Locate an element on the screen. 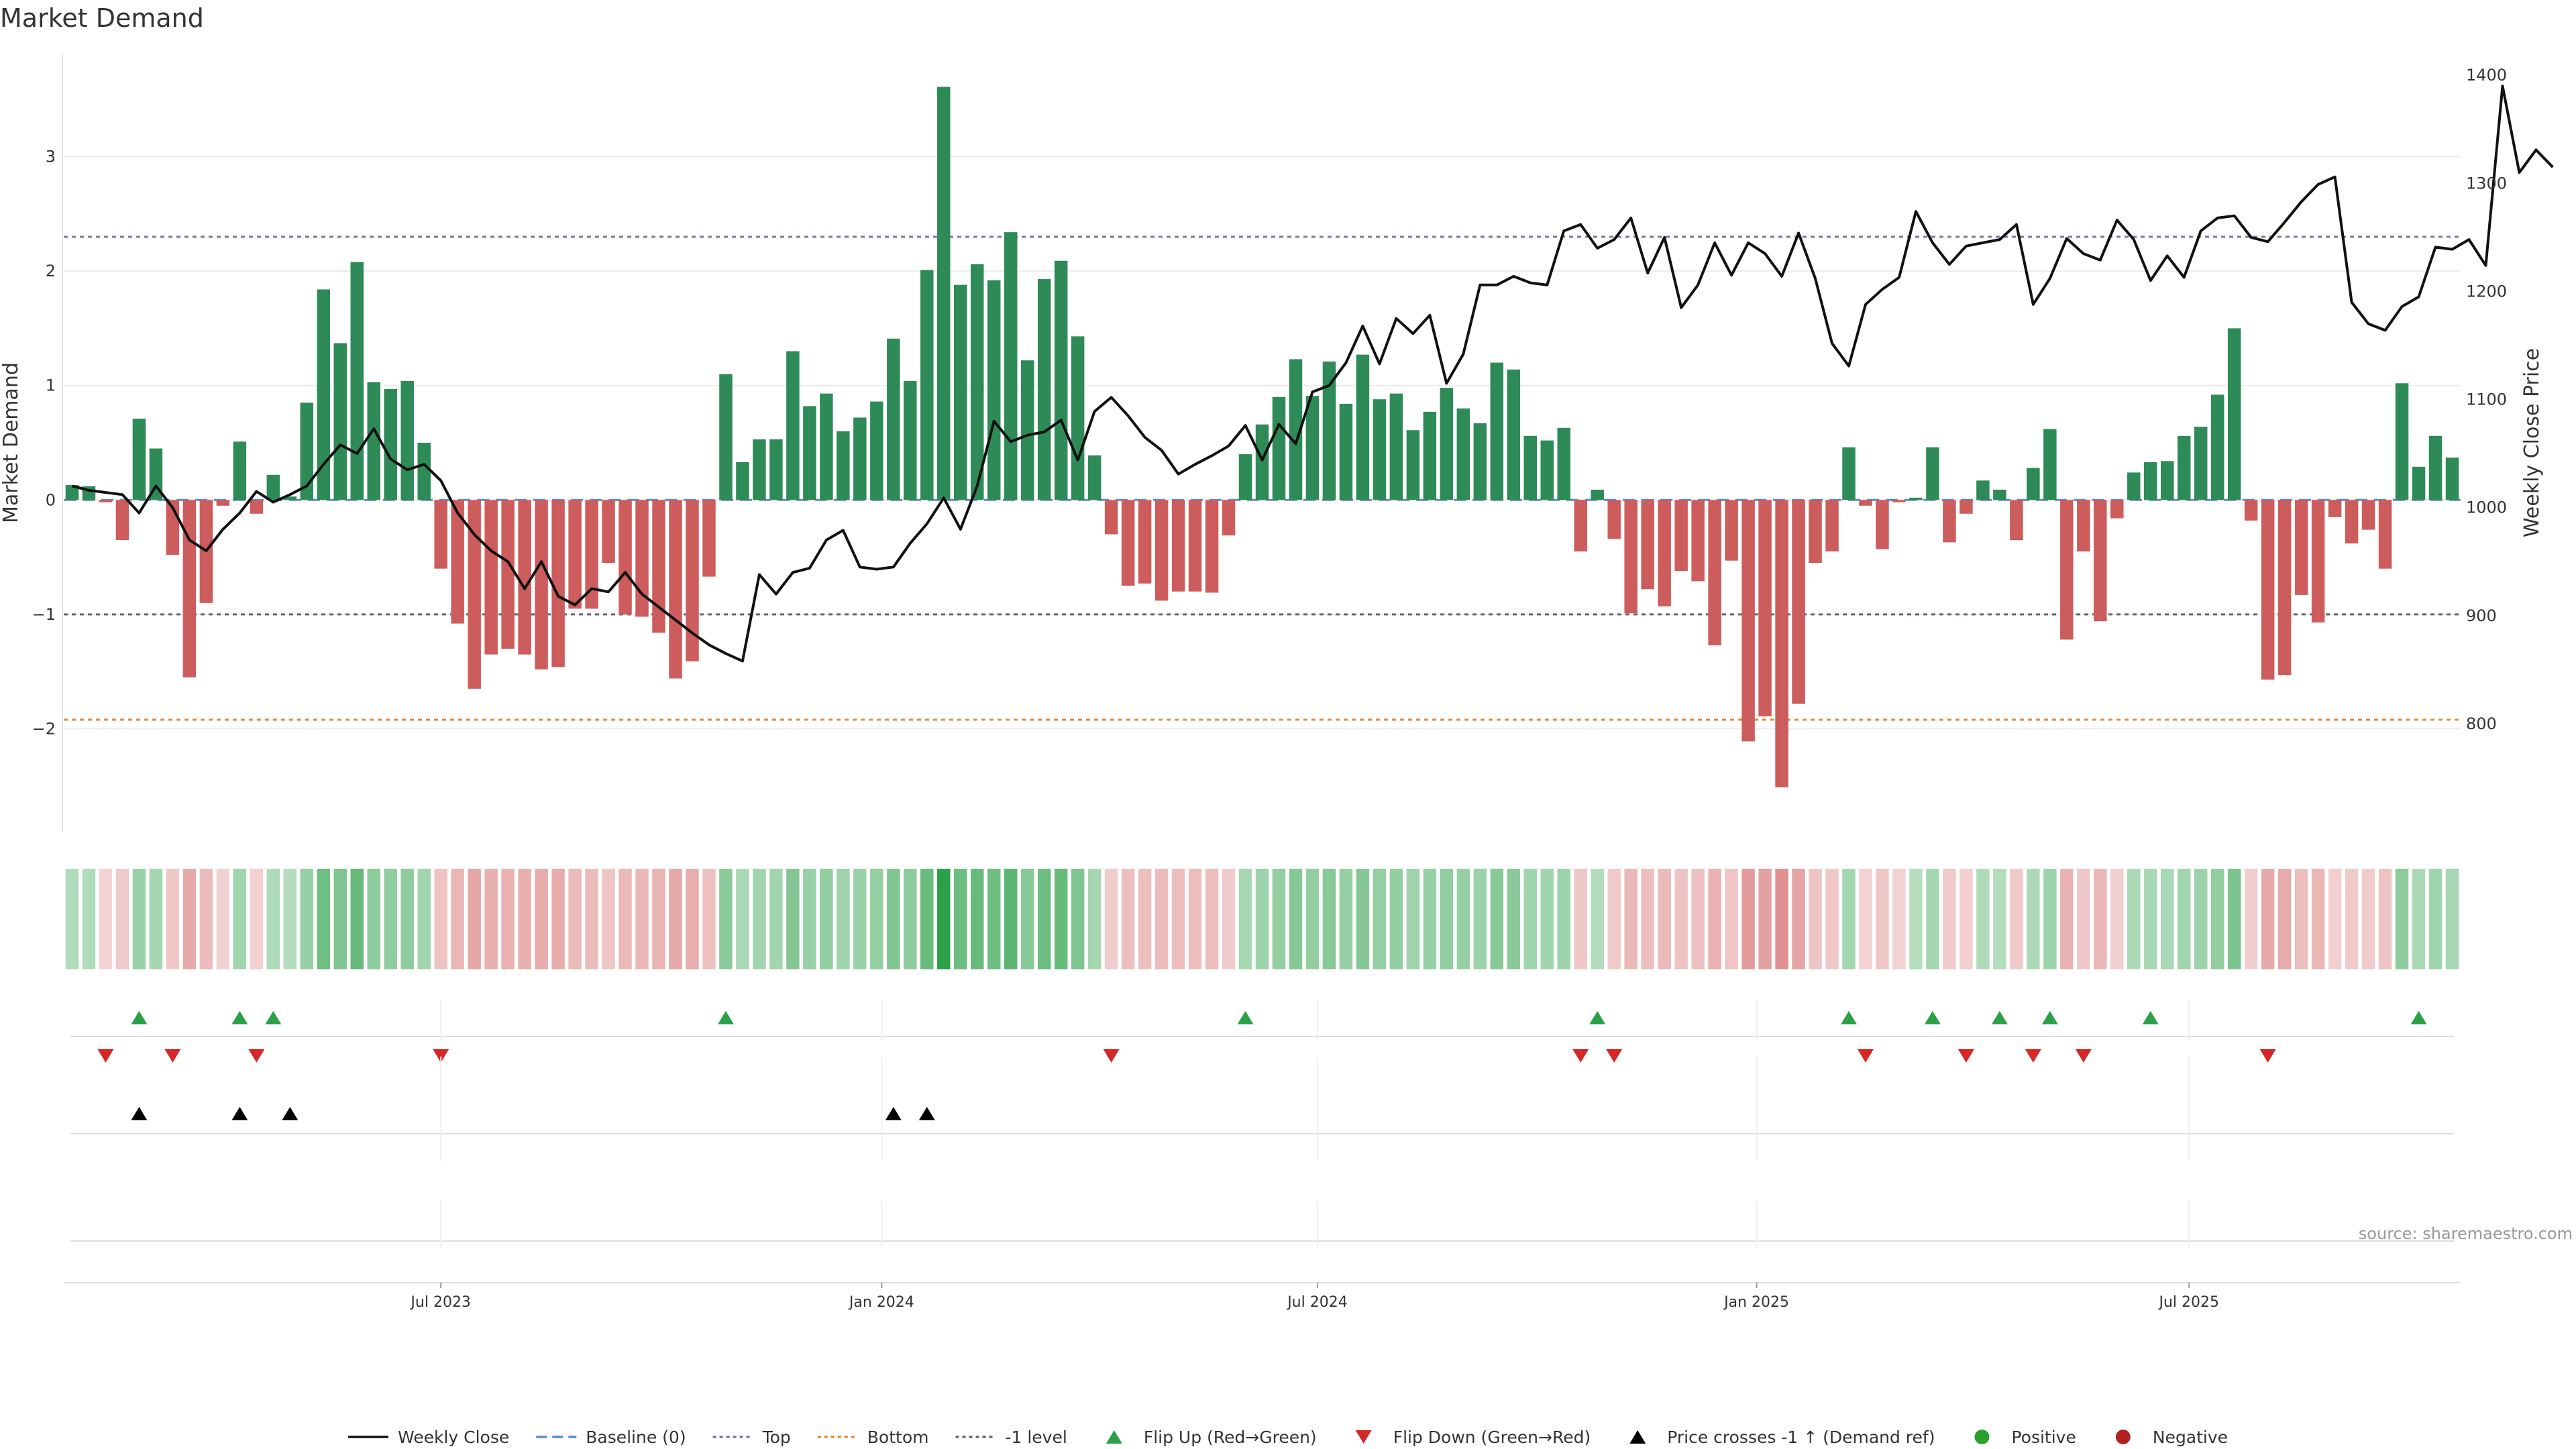 The height and width of the screenshot is (1449, 2576). right-tick-label: 800 is located at coordinates (2481, 723).